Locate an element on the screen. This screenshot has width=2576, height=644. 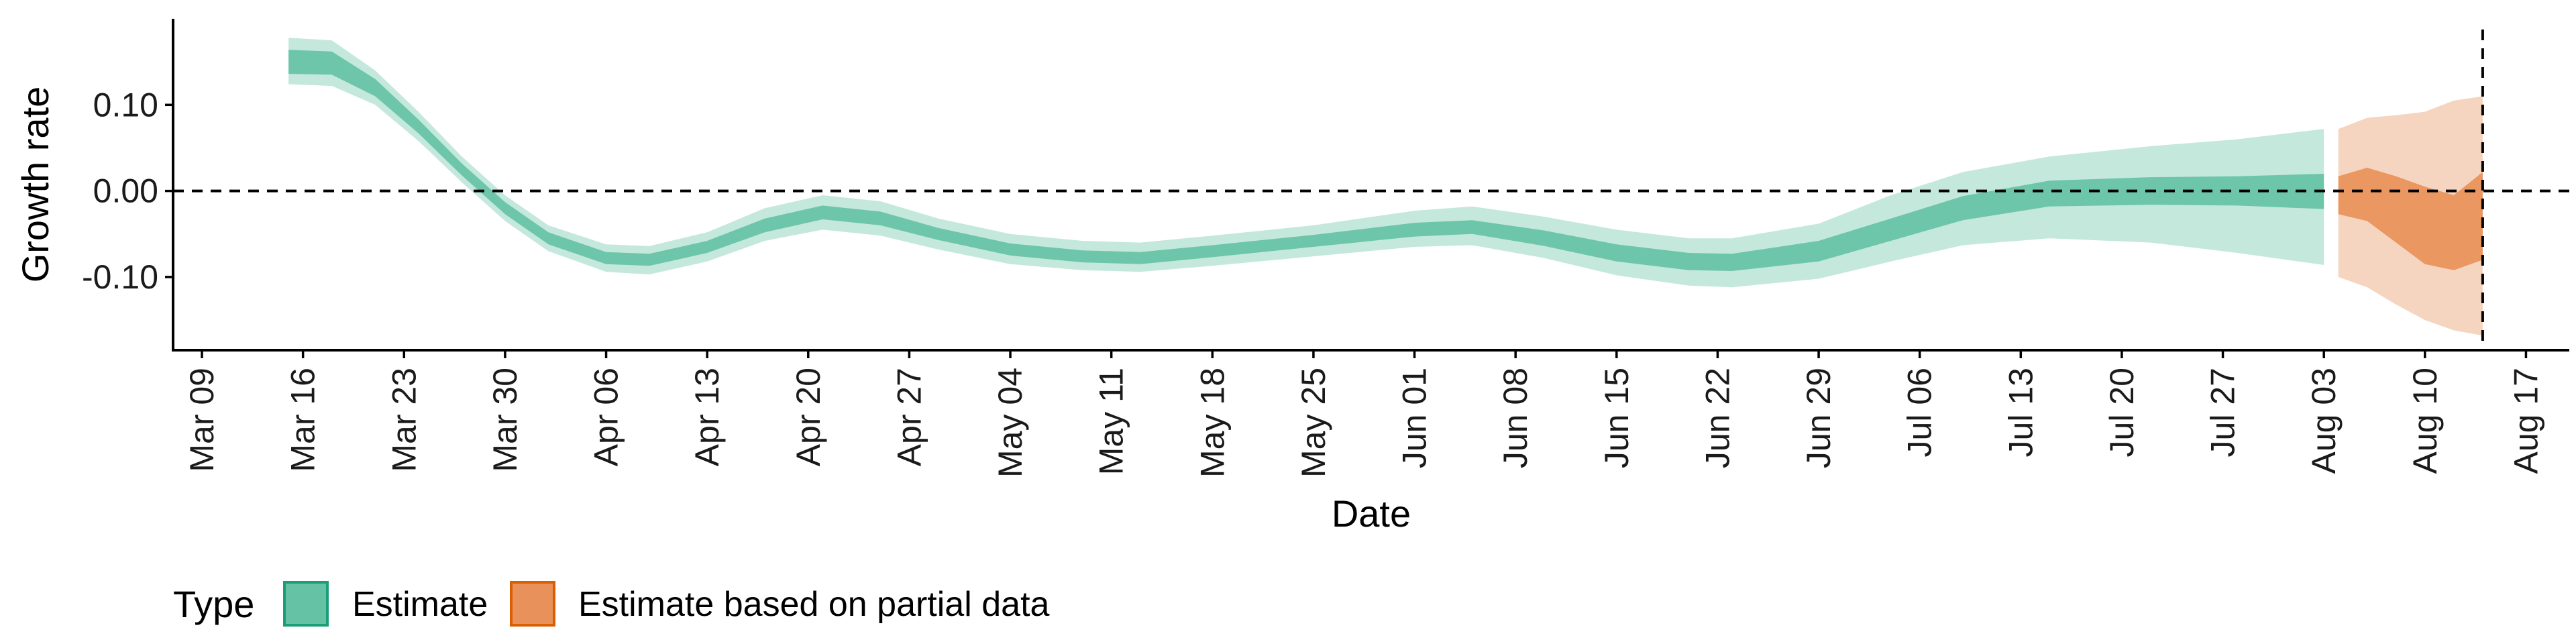
y-tick-label: 0.00 is located at coordinates (125, 191).